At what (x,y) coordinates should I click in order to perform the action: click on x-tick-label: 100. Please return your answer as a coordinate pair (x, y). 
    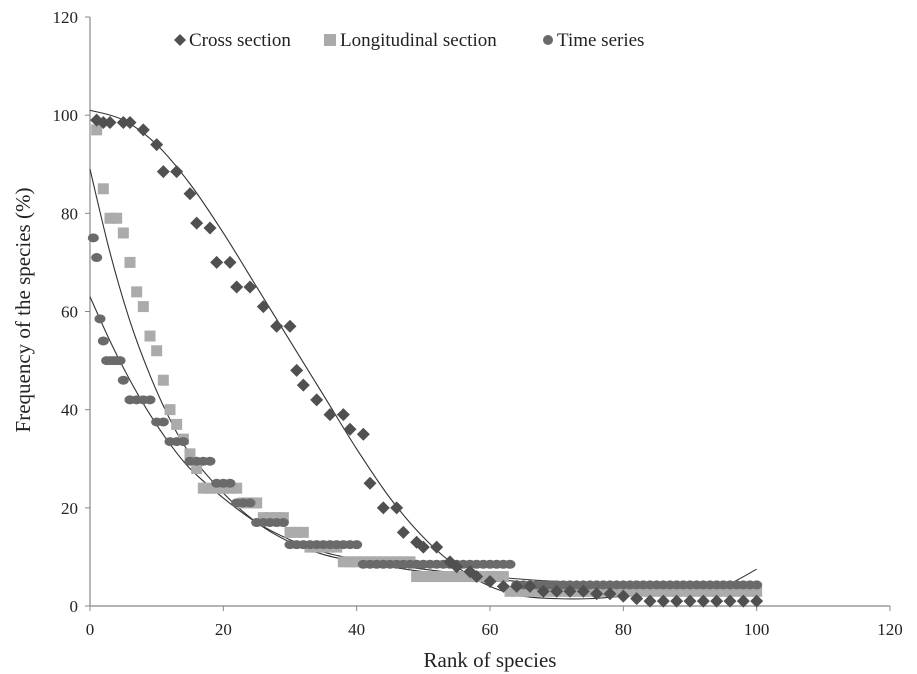
    Looking at the image, I should click on (757, 629).